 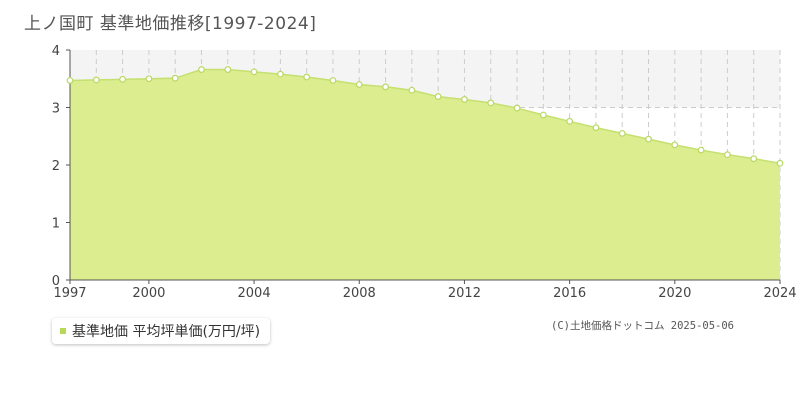 I want to click on legend: 基準地価 平均坪単価(万円/坪), so click(x=161, y=331).